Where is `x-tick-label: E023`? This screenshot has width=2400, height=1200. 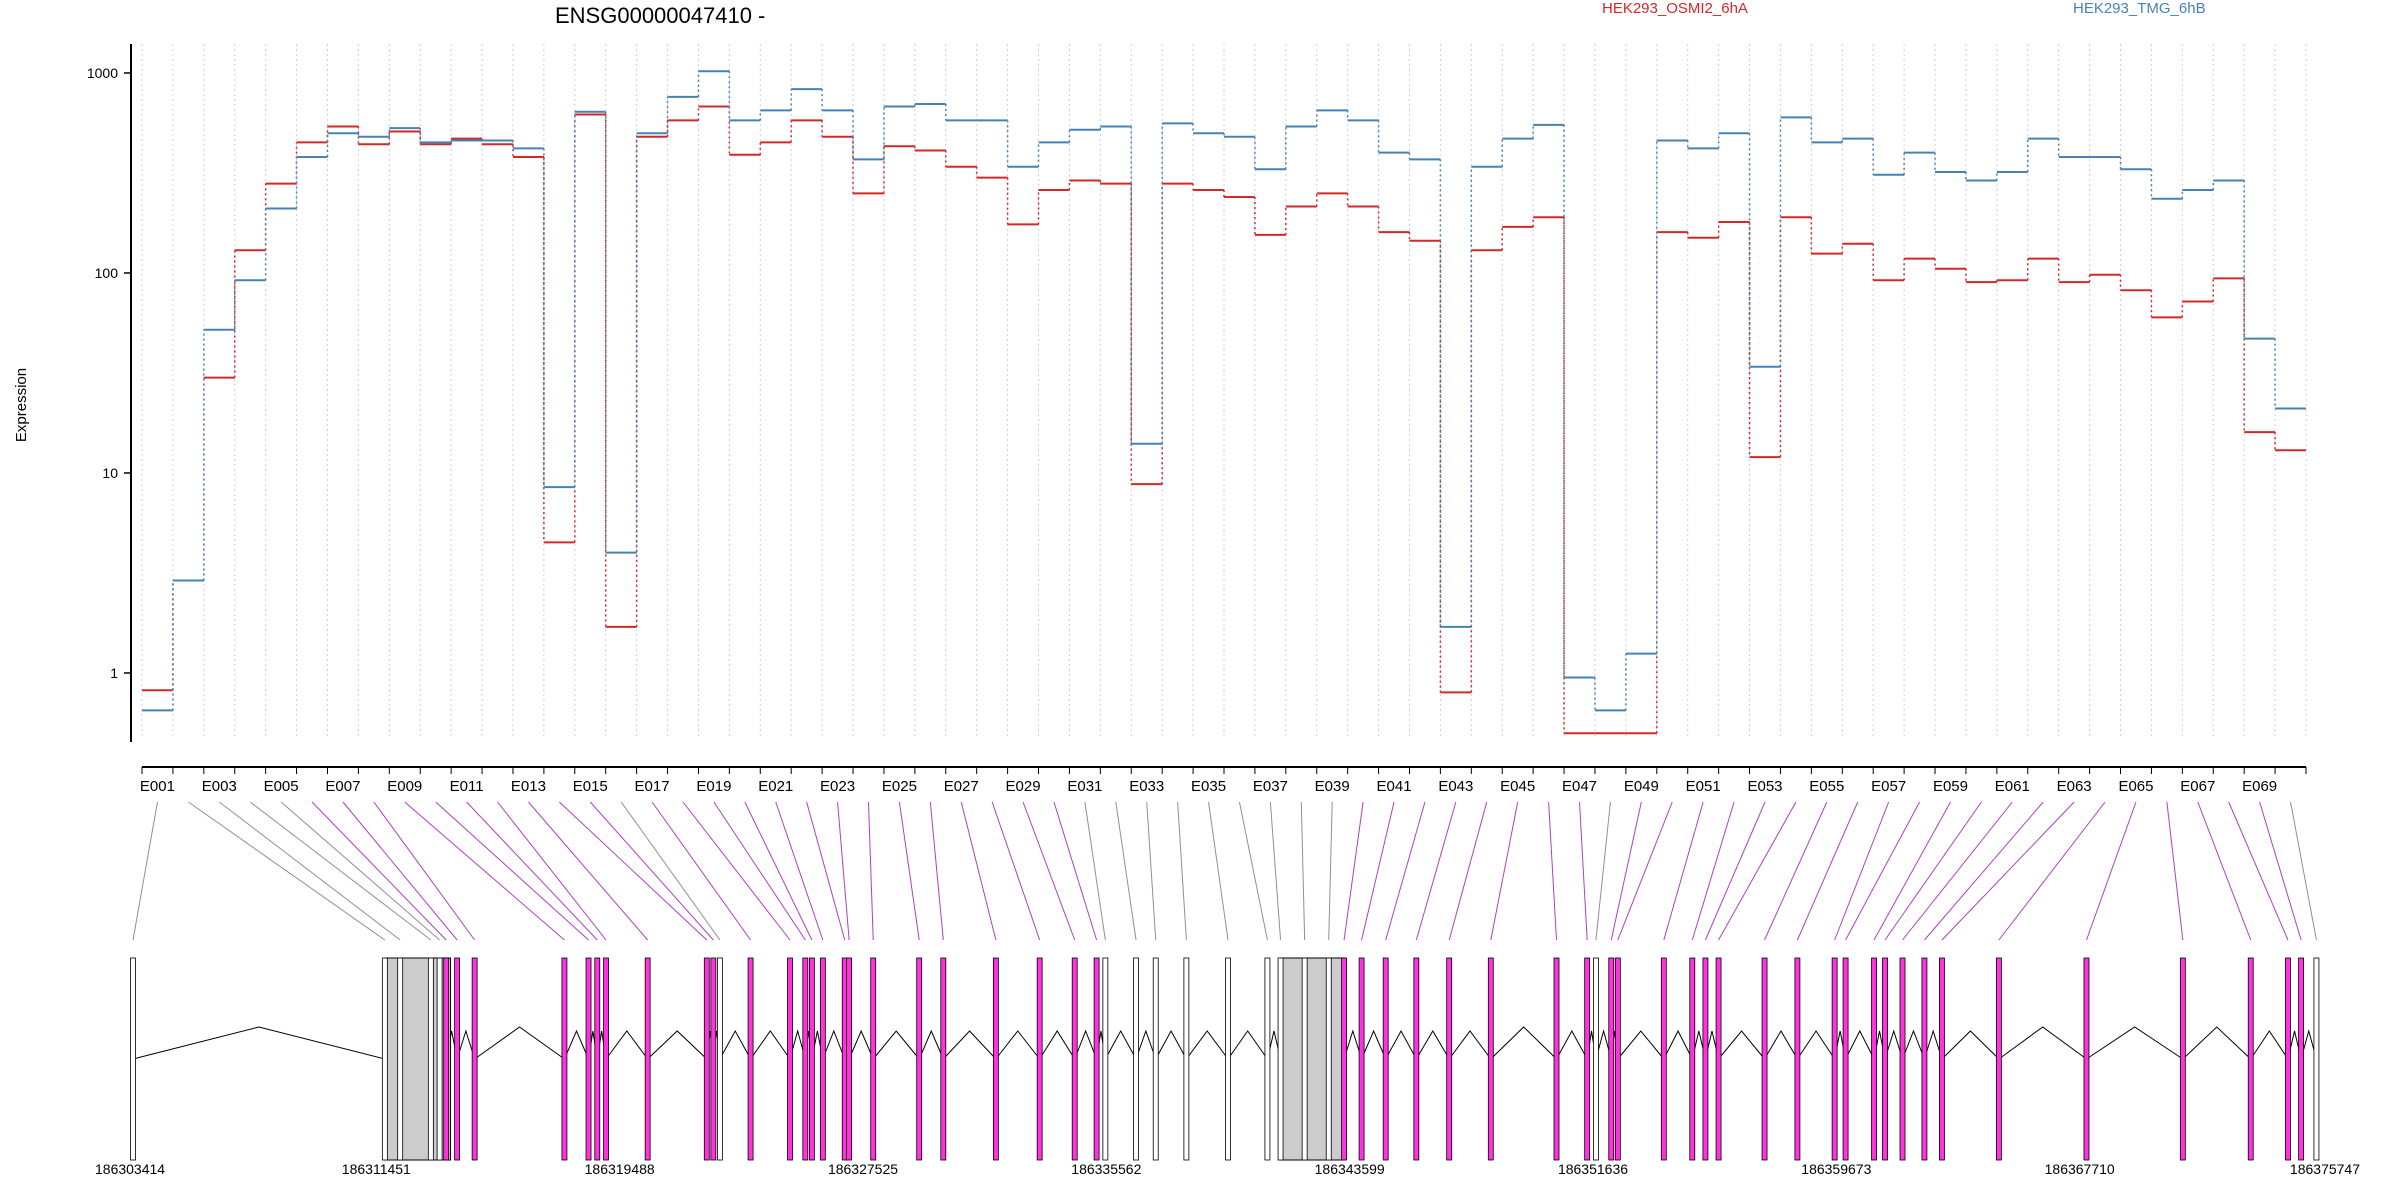
x-tick-label: E023 is located at coordinates (837, 786).